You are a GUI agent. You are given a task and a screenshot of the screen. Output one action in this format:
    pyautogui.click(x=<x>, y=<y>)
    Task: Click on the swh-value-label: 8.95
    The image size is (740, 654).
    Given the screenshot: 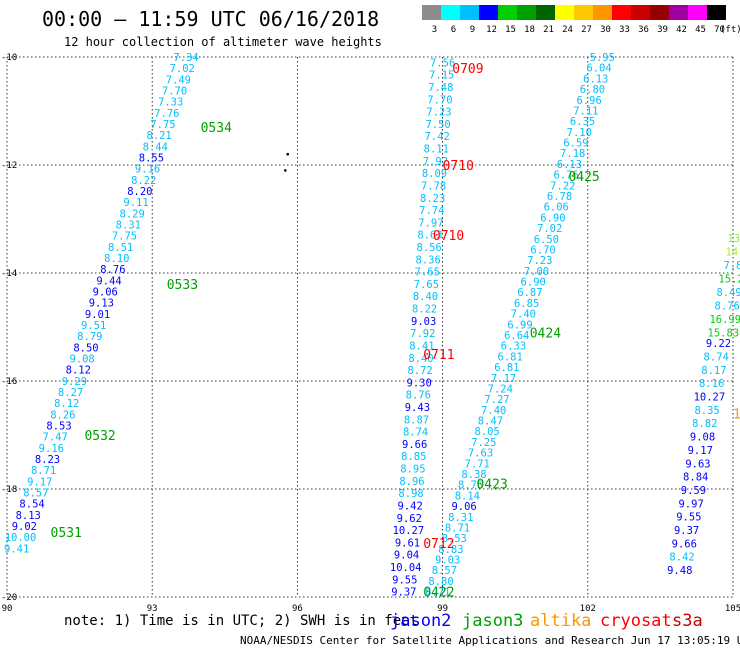 What is the action you would take?
    pyautogui.click(x=412, y=470)
    